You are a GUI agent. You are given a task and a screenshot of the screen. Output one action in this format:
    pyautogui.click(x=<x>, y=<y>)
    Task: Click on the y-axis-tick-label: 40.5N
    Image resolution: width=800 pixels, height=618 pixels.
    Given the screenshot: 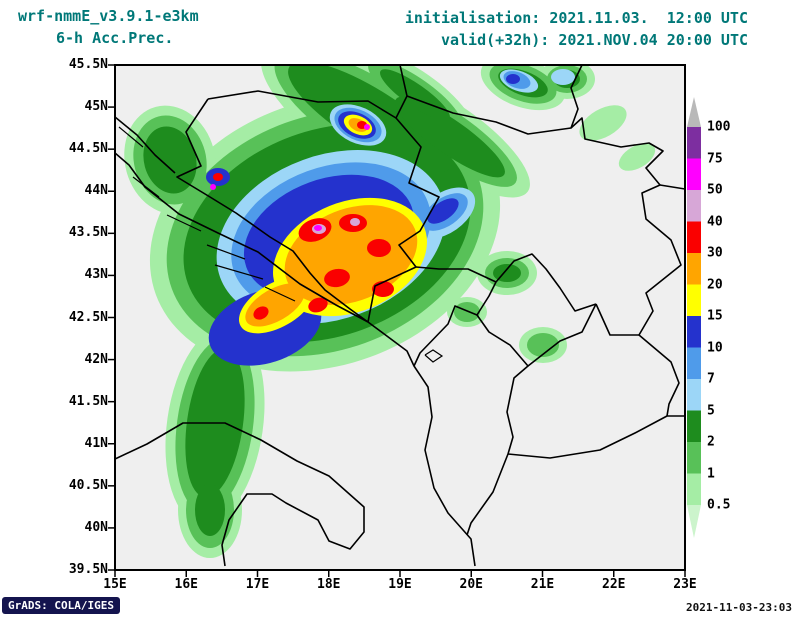 What is the action you would take?
    pyautogui.click(x=88, y=485)
    